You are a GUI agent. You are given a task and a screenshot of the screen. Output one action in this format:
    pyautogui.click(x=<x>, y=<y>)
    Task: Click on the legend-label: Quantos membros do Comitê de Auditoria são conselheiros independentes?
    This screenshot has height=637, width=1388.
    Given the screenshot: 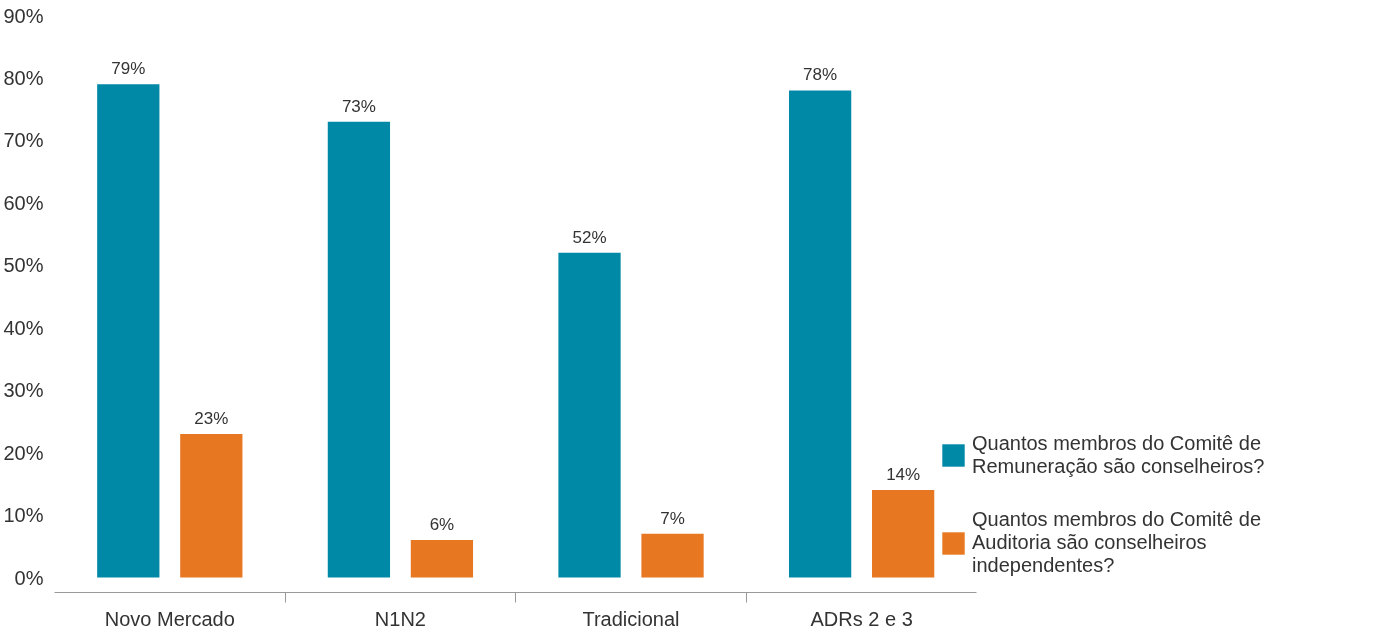 What is the action you would take?
    pyautogui.click(x=1117, y=542)
    